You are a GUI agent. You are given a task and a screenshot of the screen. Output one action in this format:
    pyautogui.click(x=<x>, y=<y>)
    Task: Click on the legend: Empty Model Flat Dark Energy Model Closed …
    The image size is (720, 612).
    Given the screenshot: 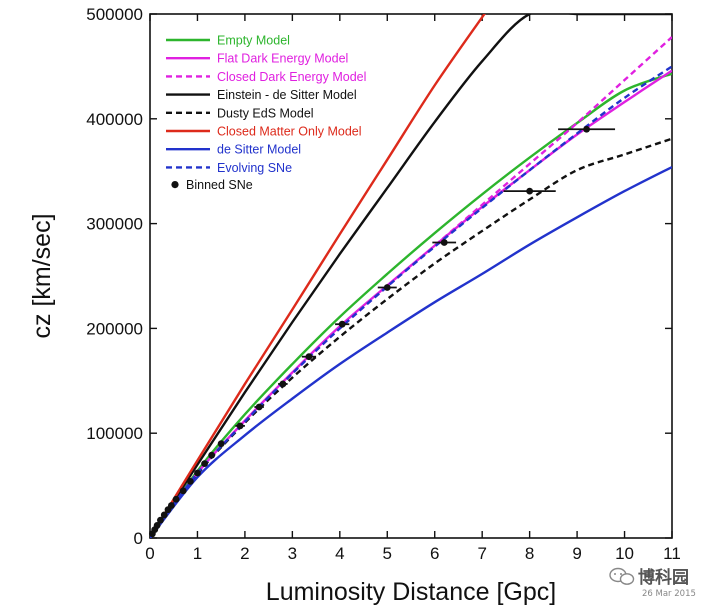 What is the action you would take?
    pyautogui.click(x=266, y=113)
    